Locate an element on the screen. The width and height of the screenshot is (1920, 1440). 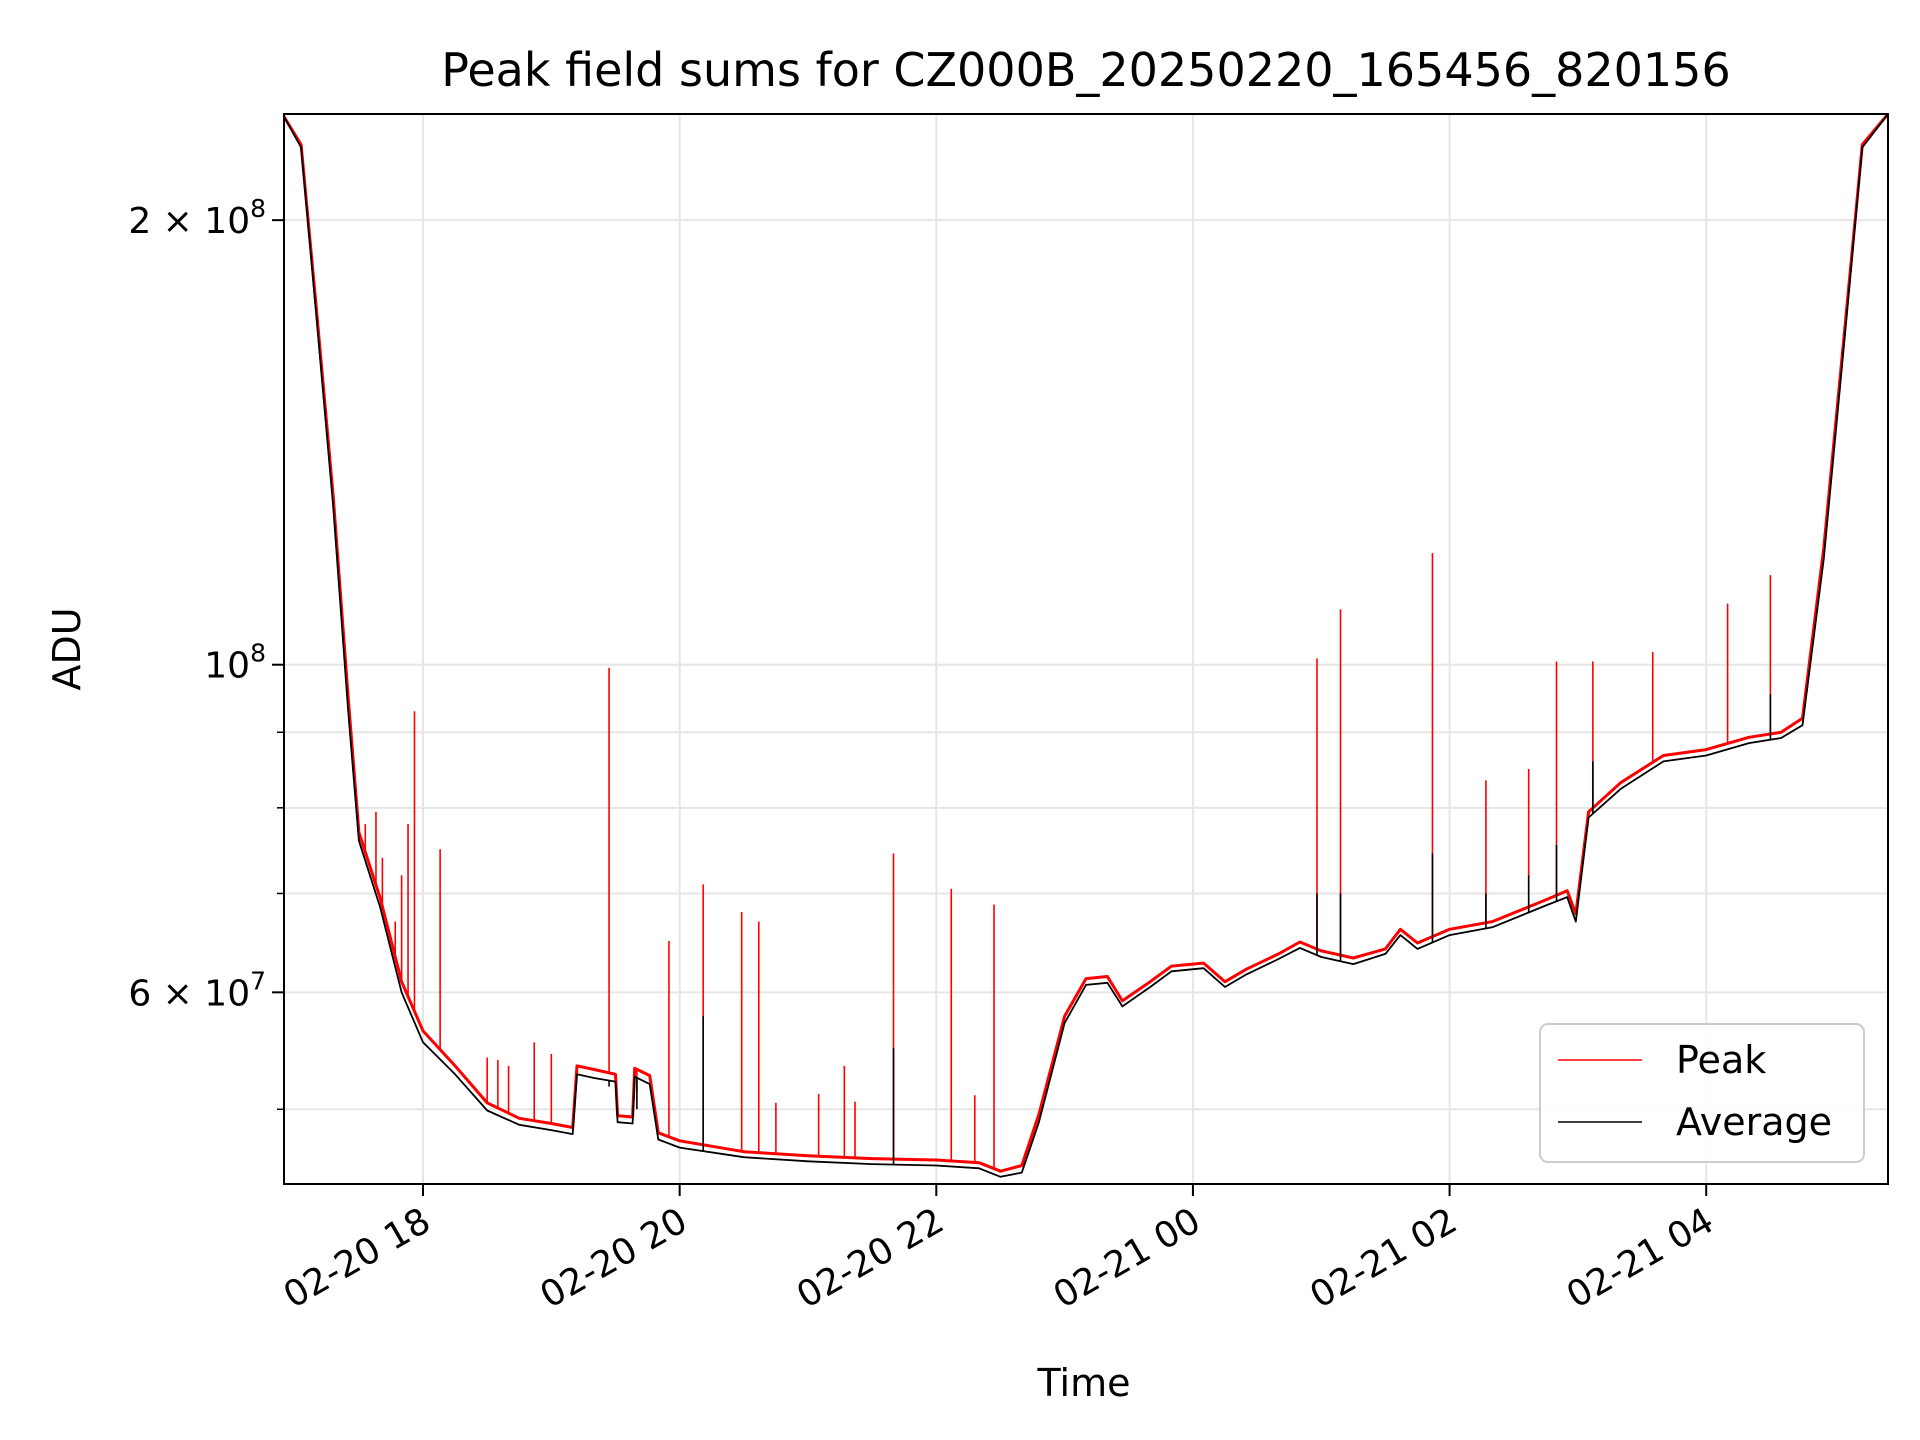
y-tick-label-exponent: 7 is located at coordinates (258, 980).